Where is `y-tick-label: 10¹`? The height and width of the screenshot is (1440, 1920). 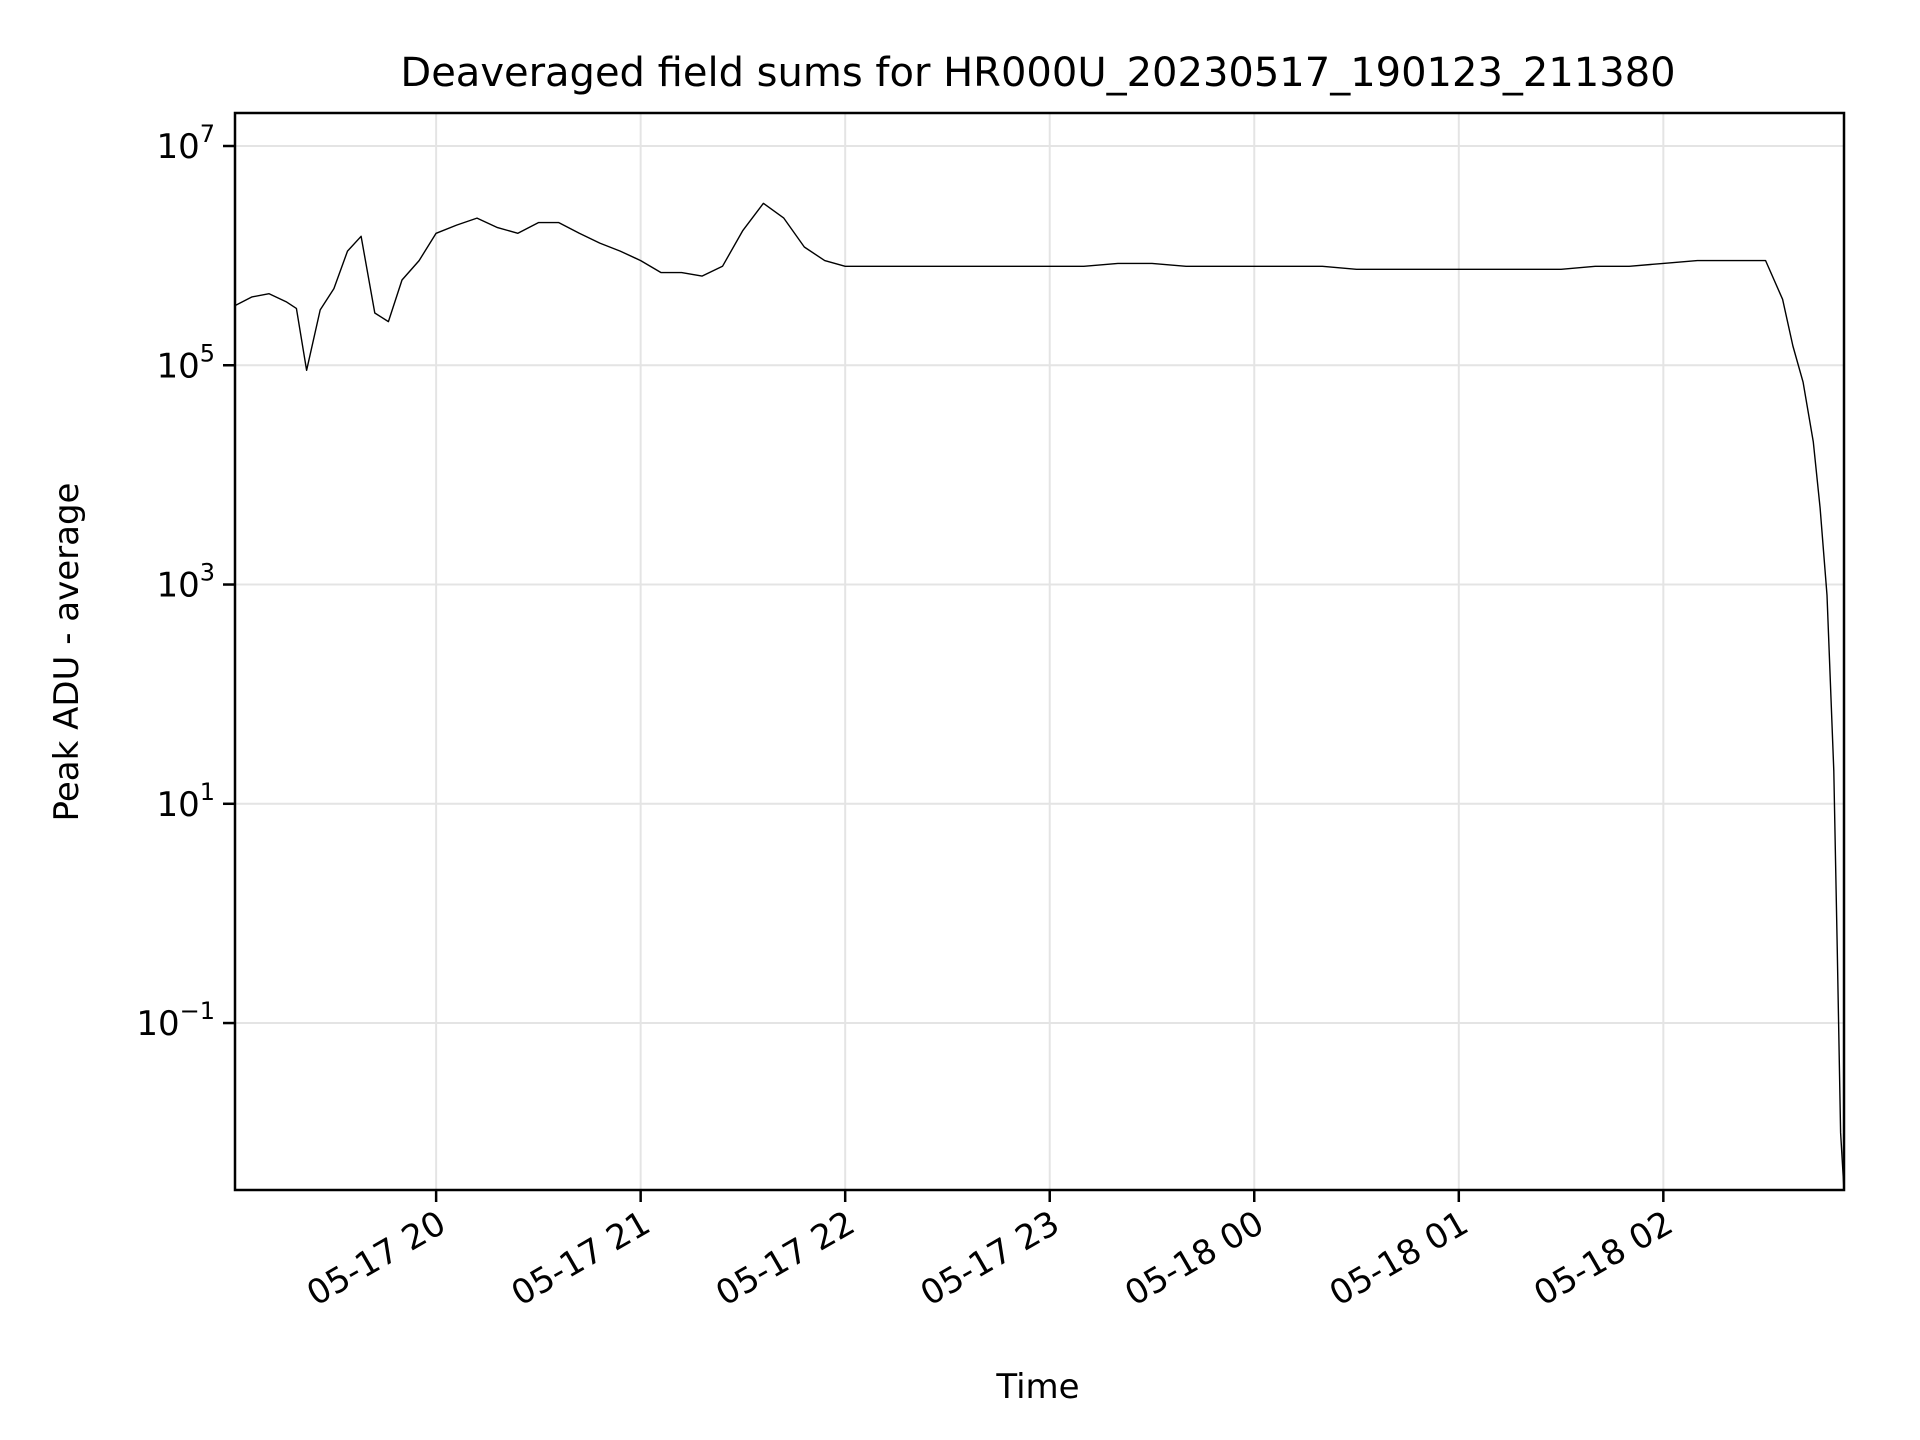
y-tick-label: 10¹ is located at coordinates (185, 801).